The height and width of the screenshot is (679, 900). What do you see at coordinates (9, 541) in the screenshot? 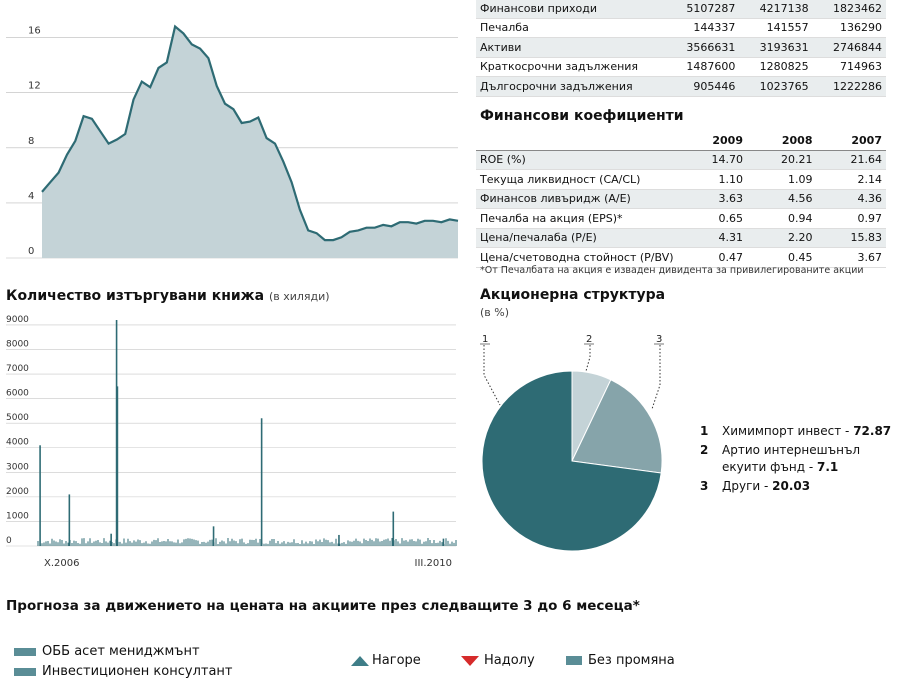
I see `volume-tick-label: 0` at bounding box center [9, 541].